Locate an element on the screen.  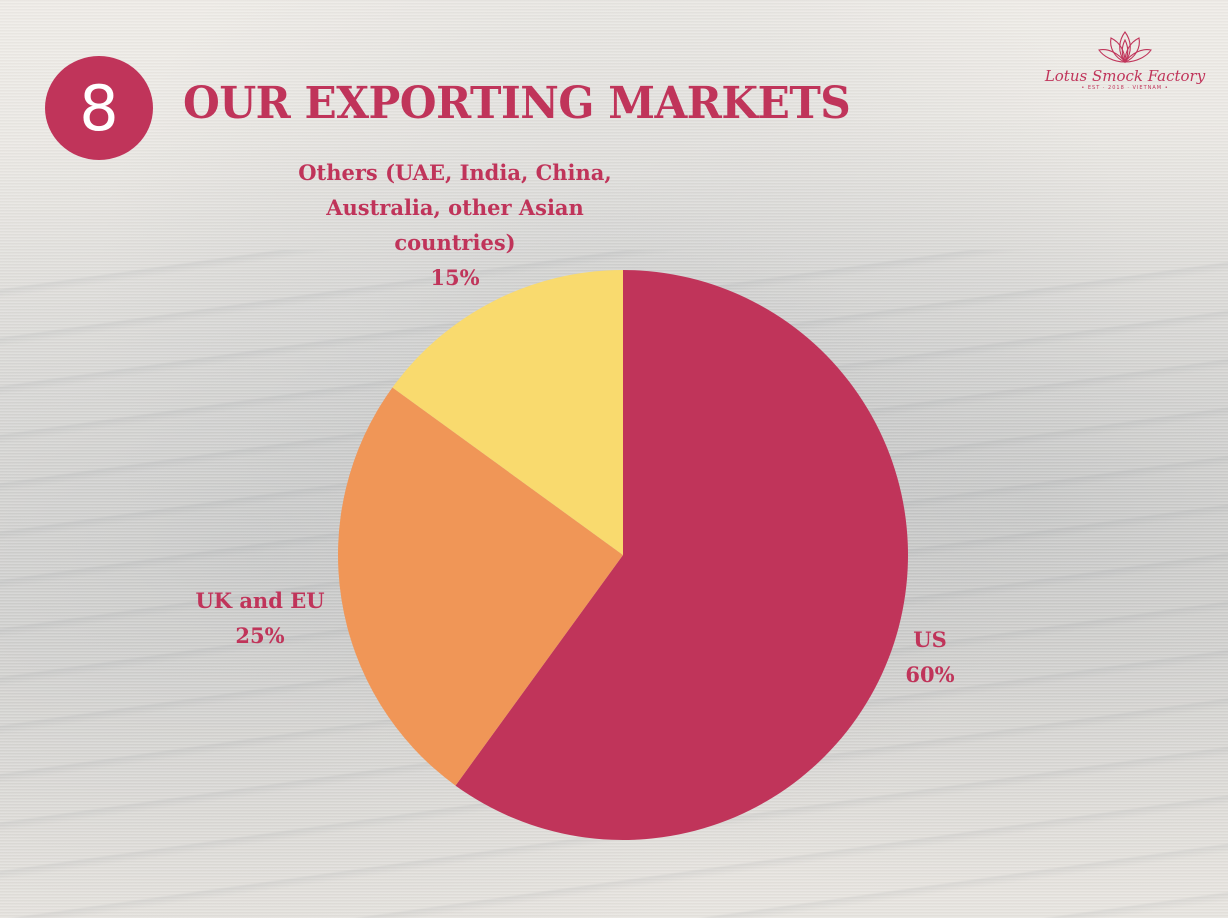
slice-label-uk-eu: UK and EU 25% is located at coordinates (260, 618).